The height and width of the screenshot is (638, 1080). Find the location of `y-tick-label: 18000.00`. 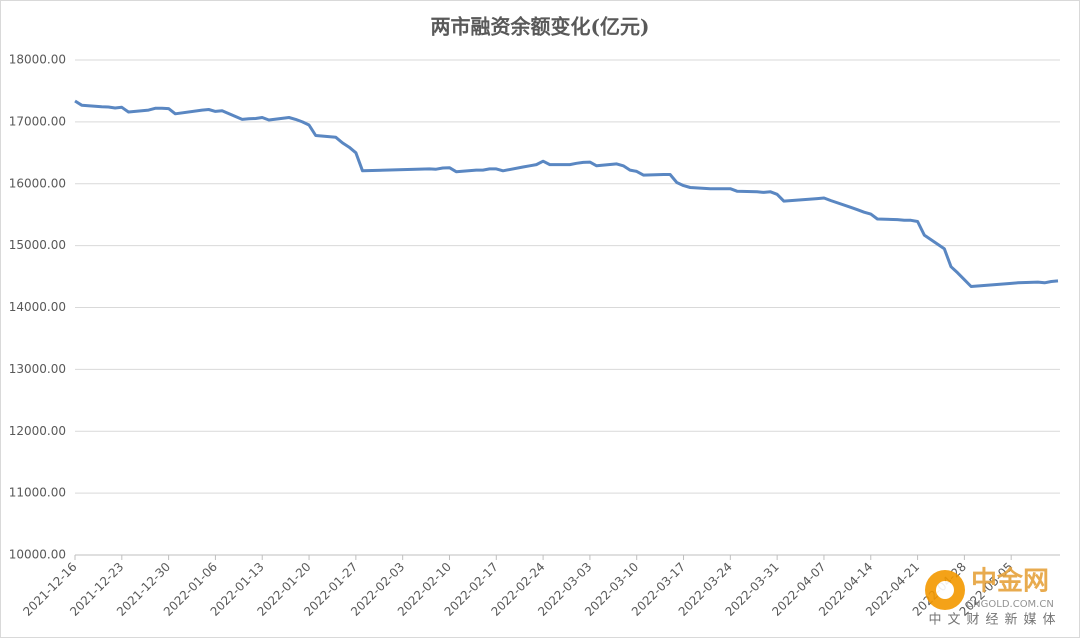

y-tick-label: 18000.00 is located at coordinates (37, 60).